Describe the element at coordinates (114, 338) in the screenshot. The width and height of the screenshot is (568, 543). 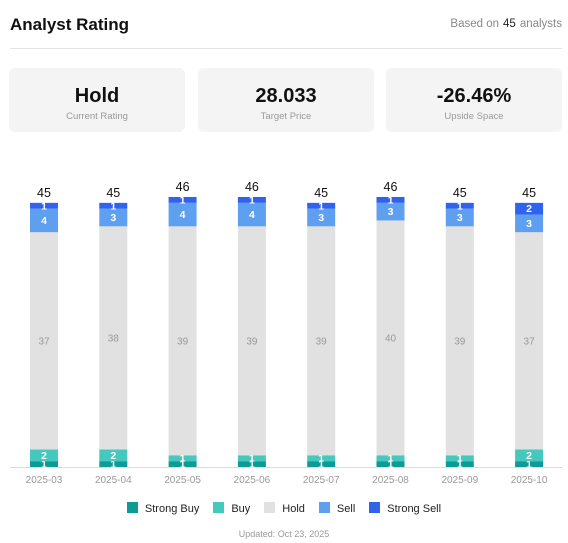
I see `hold-value-label: 38` at that location.